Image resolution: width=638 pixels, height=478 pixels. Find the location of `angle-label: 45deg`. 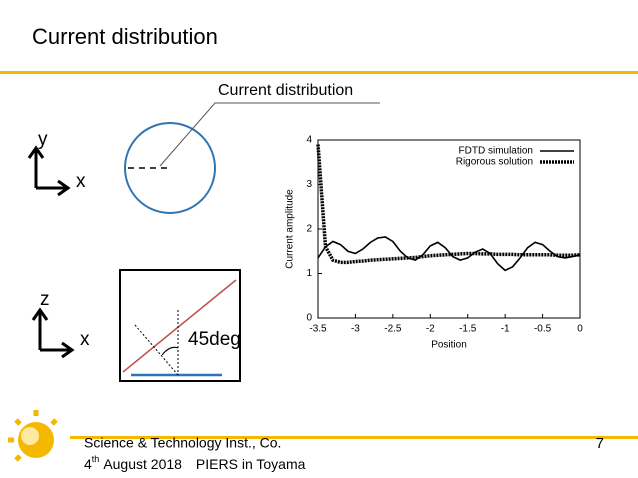

angle-label: 45deg is located at coordinates (214, 339).